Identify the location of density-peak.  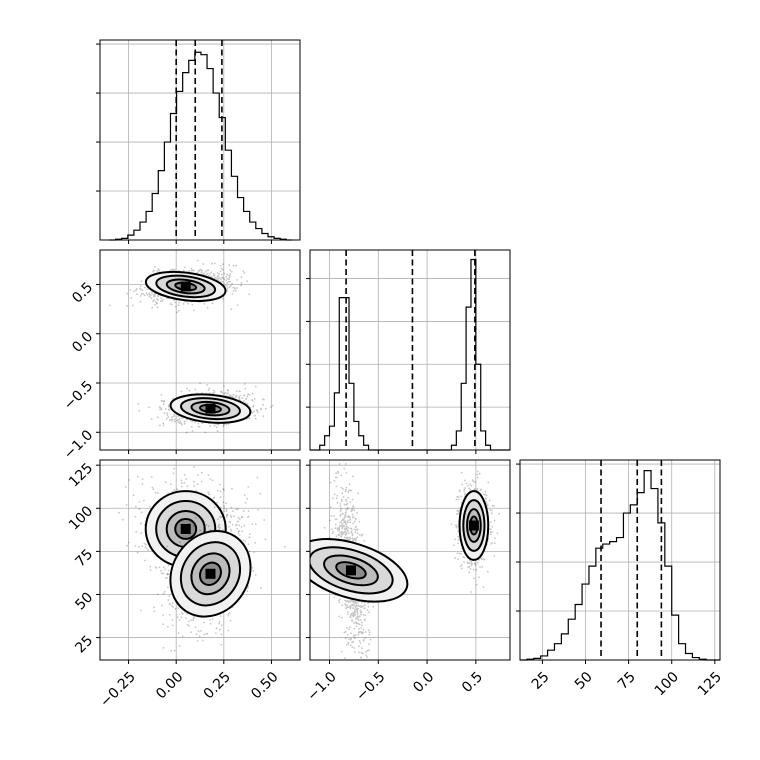
(185, 286).